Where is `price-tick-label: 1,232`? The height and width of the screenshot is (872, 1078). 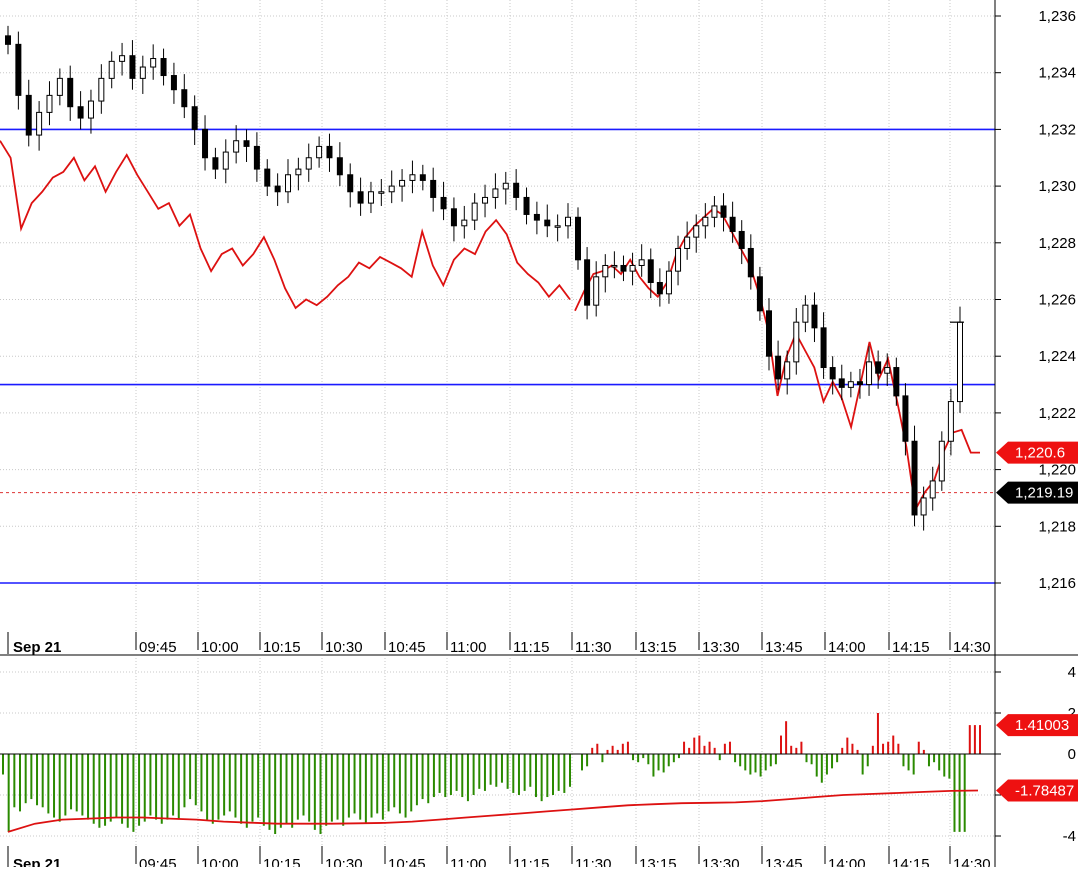
price-tick-label: 1,232 is located at coordinates (1057, 129).